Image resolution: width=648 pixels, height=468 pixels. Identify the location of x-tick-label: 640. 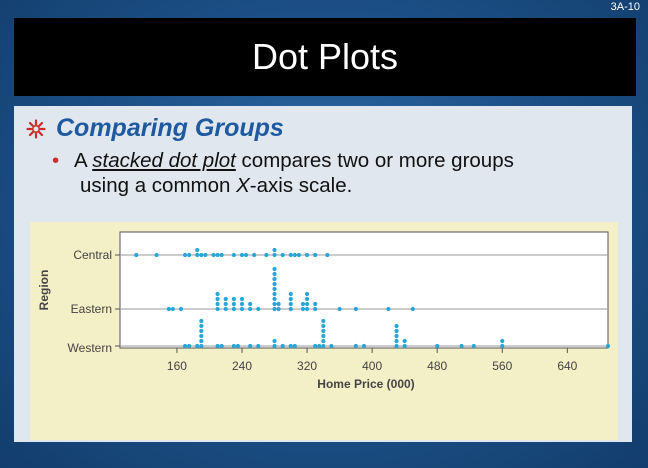
(567, 366).